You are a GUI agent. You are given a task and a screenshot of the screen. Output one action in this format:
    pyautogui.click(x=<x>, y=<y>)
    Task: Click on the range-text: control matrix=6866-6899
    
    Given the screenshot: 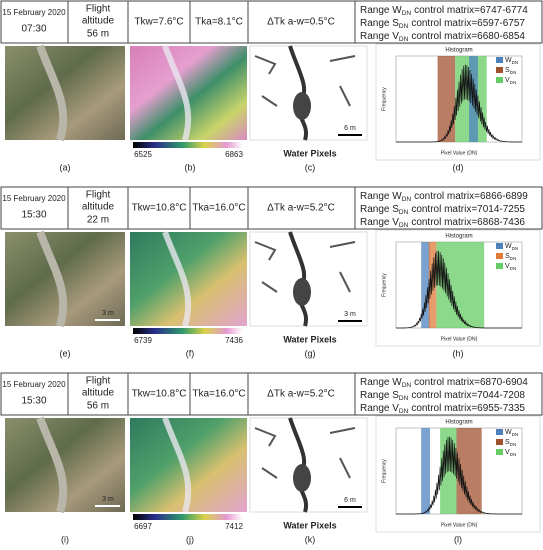 What is the action you would take?
    pyautogui.click(x=471, y=196)
    